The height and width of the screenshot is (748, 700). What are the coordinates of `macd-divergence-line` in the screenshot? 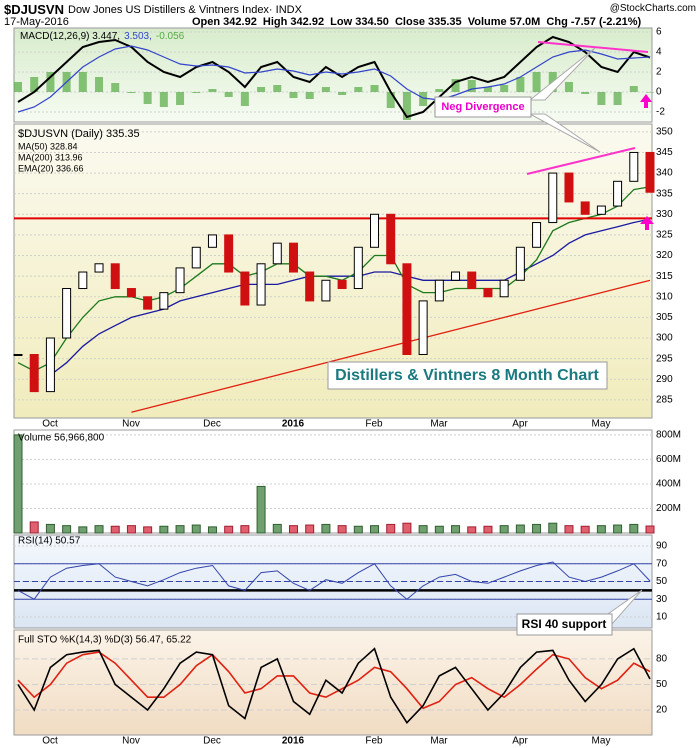 It's located at (593, 47).